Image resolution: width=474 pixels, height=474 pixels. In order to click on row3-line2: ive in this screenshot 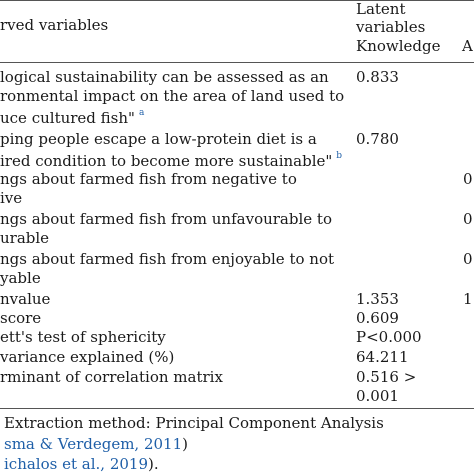, I will do `click(11, 198)`.